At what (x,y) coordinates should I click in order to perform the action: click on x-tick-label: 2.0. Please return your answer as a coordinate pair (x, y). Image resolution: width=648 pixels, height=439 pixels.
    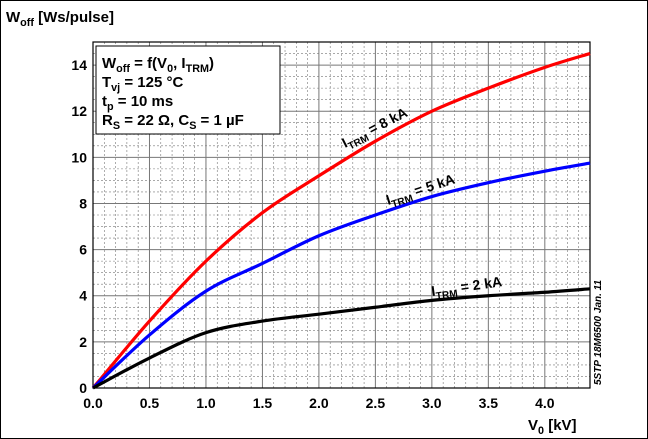
    Looking at the image, I should click on (319, 403).